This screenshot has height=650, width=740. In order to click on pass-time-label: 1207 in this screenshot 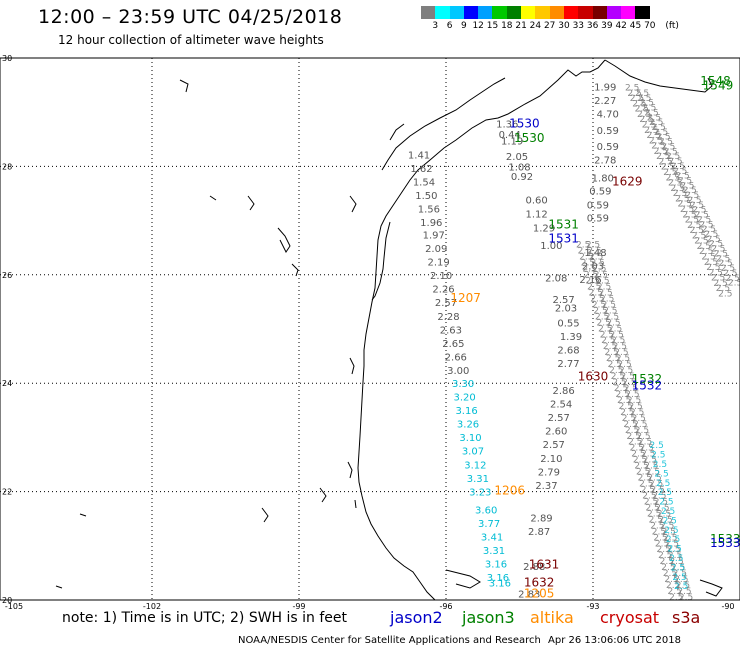, I will do `click(465, 298)`.